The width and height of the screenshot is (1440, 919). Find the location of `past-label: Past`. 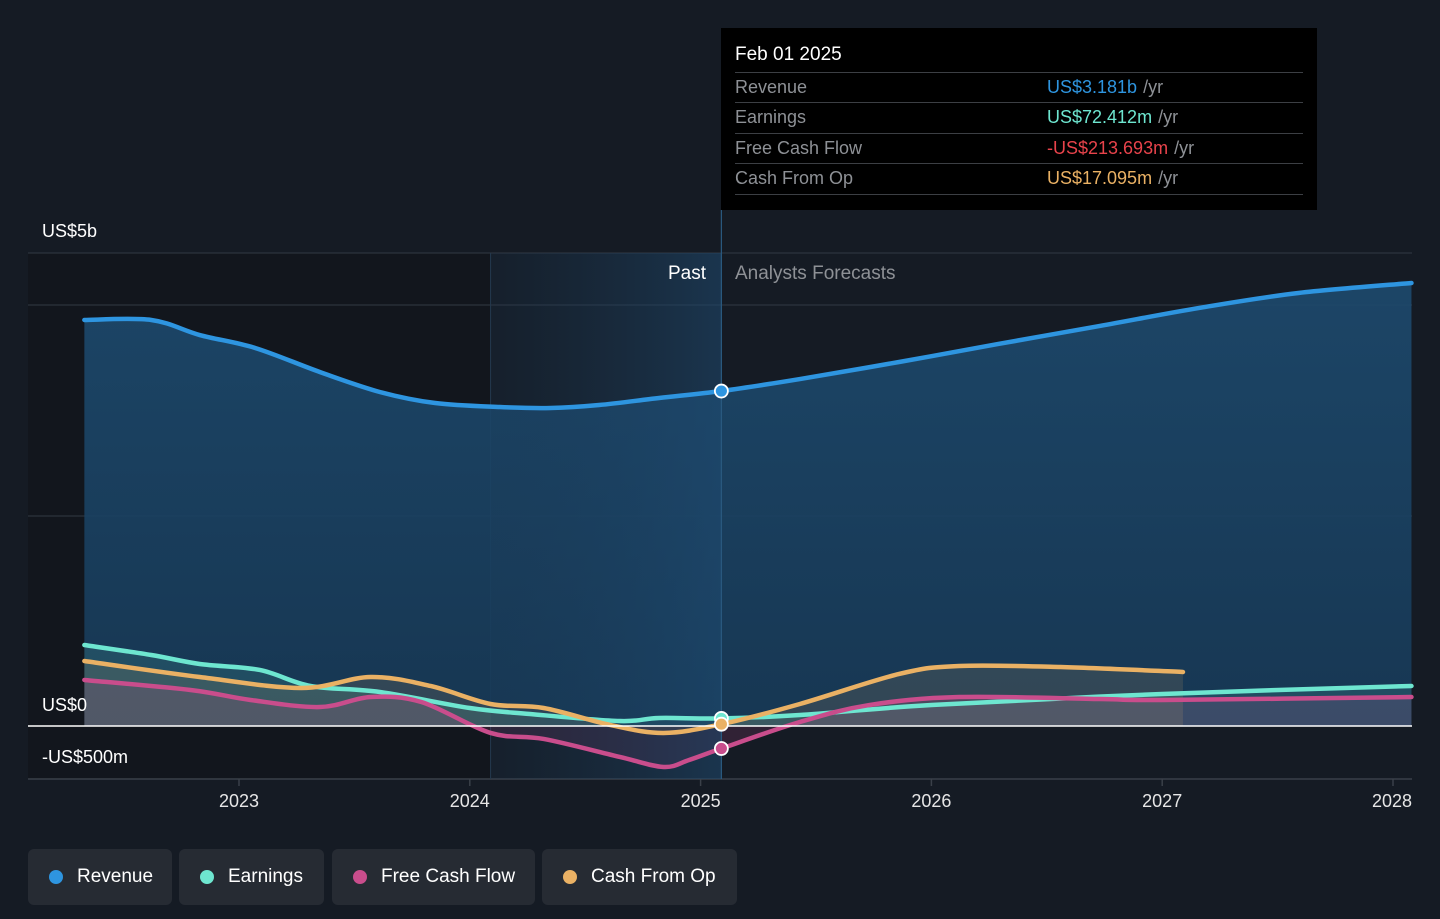

past-label: Past is located at coordinates (686, 273).